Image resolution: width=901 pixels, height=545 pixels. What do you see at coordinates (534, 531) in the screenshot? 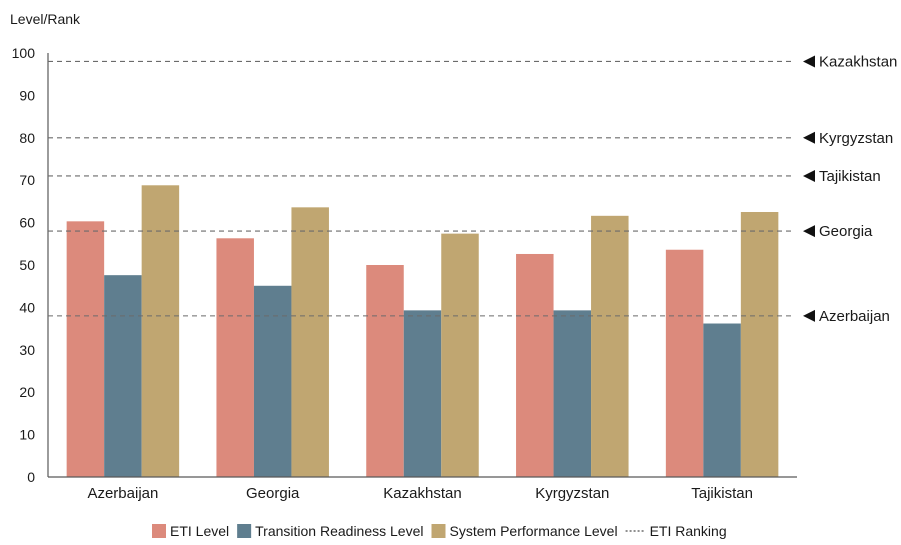
I see `legend-label: System Performance Level` at bounding box center [534, 531].